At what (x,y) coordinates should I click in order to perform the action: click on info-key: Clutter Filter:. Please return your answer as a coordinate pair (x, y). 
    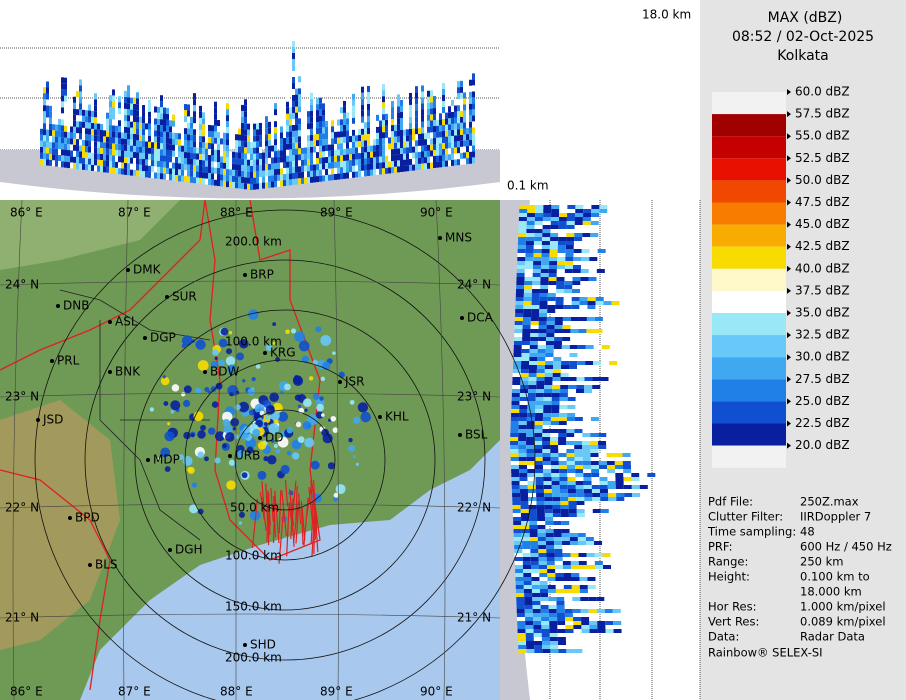
    Looking at the image, I should click on (745, 517).